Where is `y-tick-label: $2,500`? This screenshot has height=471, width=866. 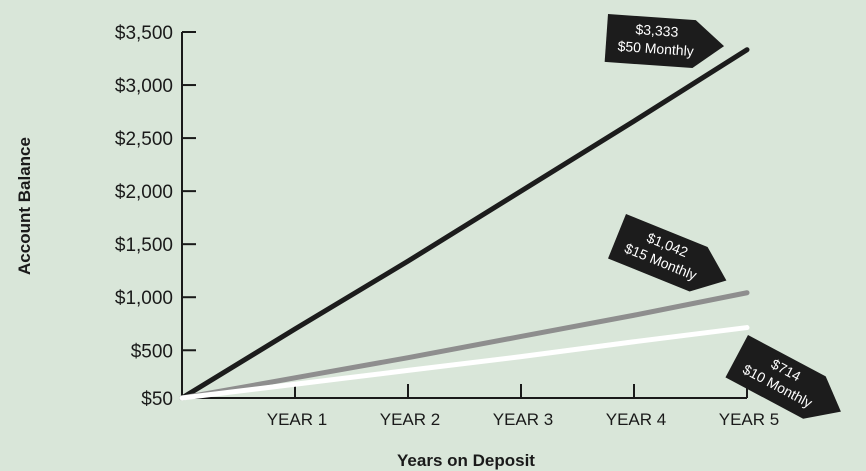 y-tick-label: $2,500 is located at coordinates (144, 139).